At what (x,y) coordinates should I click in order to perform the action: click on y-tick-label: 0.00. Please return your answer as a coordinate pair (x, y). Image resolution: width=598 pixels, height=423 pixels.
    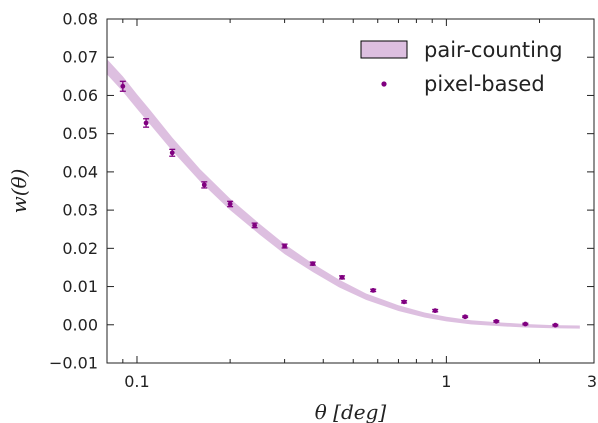
    Looking at the image, I should click on (80, 324).